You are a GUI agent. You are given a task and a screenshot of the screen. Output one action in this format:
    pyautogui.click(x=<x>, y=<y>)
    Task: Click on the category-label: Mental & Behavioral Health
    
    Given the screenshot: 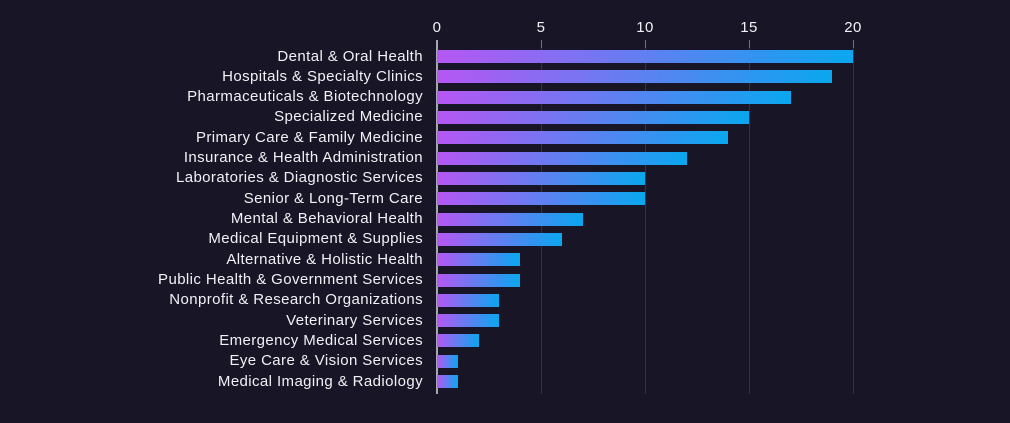 What is the action you would take?
    pyautogui.click(x=326, y=219)
    